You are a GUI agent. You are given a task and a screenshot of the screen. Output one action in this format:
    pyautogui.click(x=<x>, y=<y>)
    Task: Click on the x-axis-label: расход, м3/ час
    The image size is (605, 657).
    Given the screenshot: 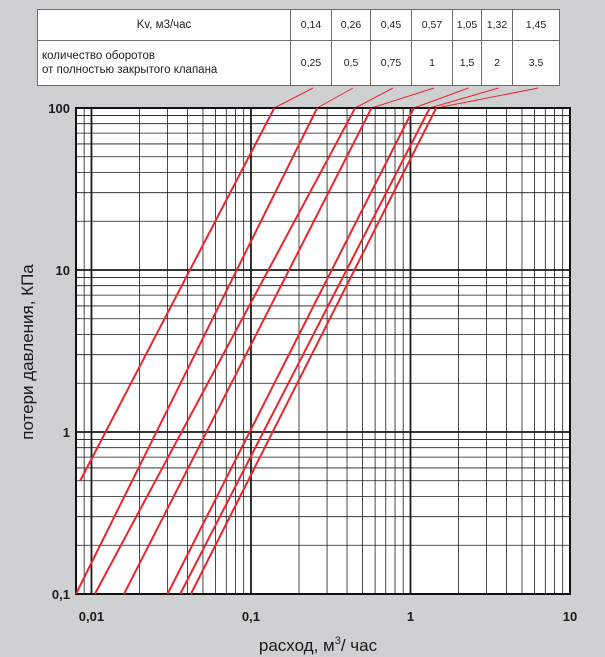 What is the action you would take?
    pyautogui.click(x=318, y=645)
    